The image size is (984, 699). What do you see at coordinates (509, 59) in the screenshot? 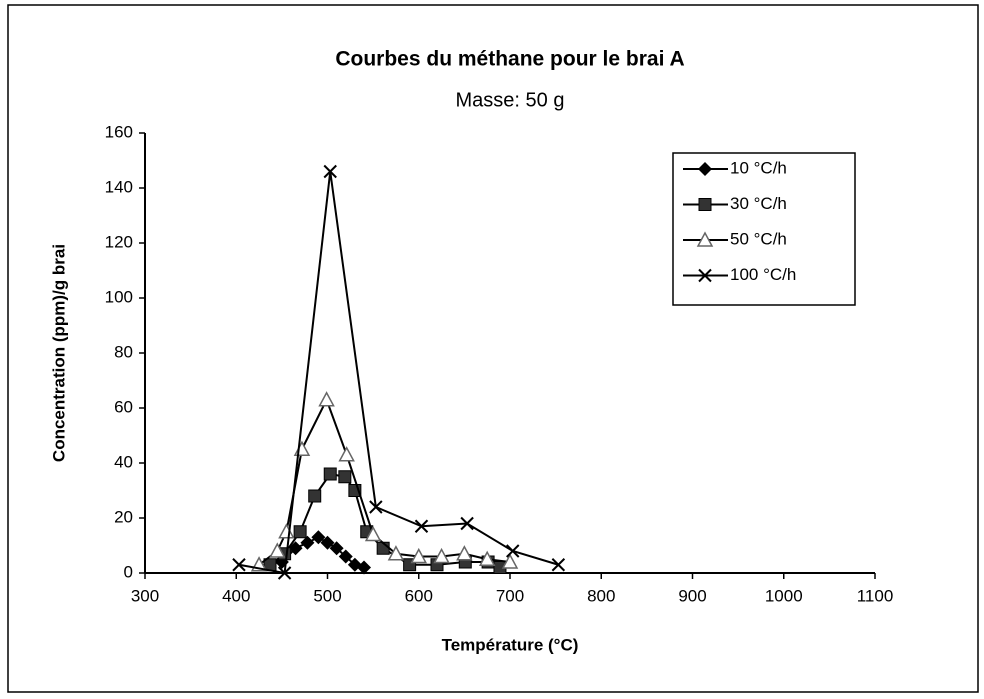
I see `chart-title: Courbes du méthane pour le brai A` at bounding box center [509, 59].